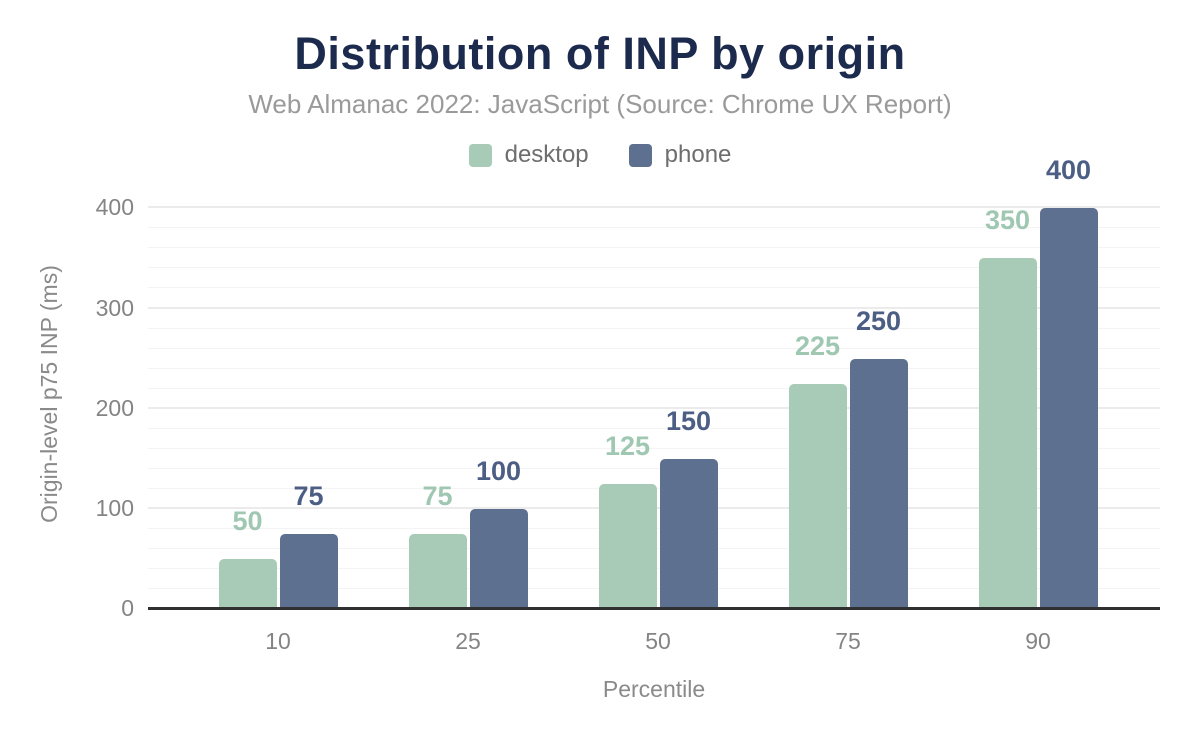  Describe the element at coordinates (698, 155) in the screenshot. I see `legend-label: phone` at that location.